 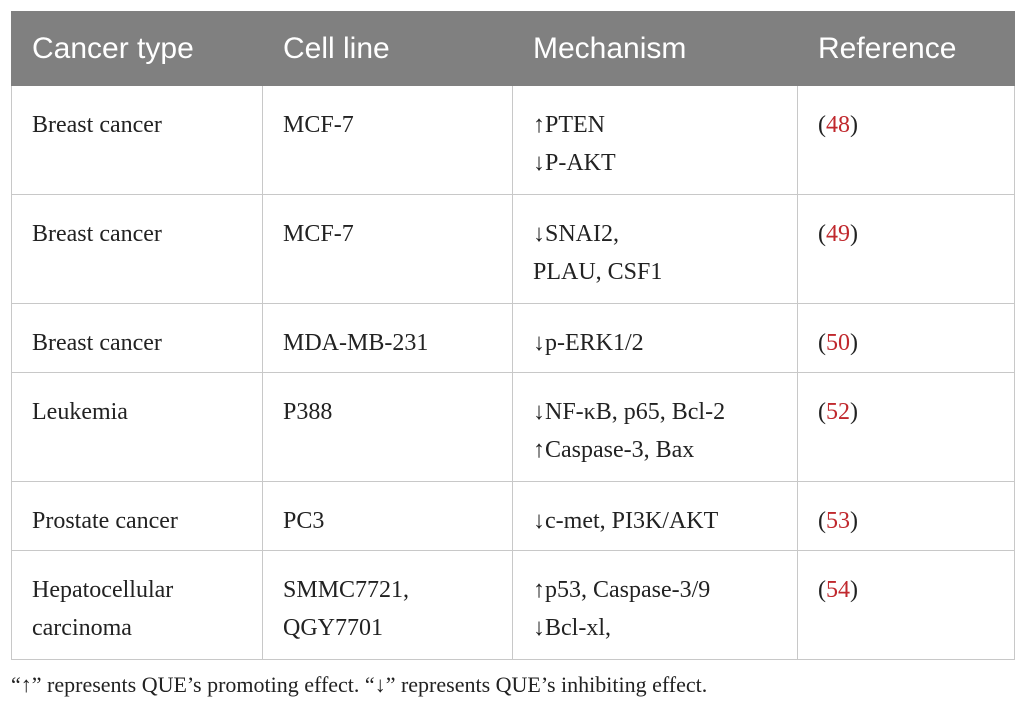 I want to click on header-row: Cancer type Cell line Mechanism Reference, so click(x=513, y=48).